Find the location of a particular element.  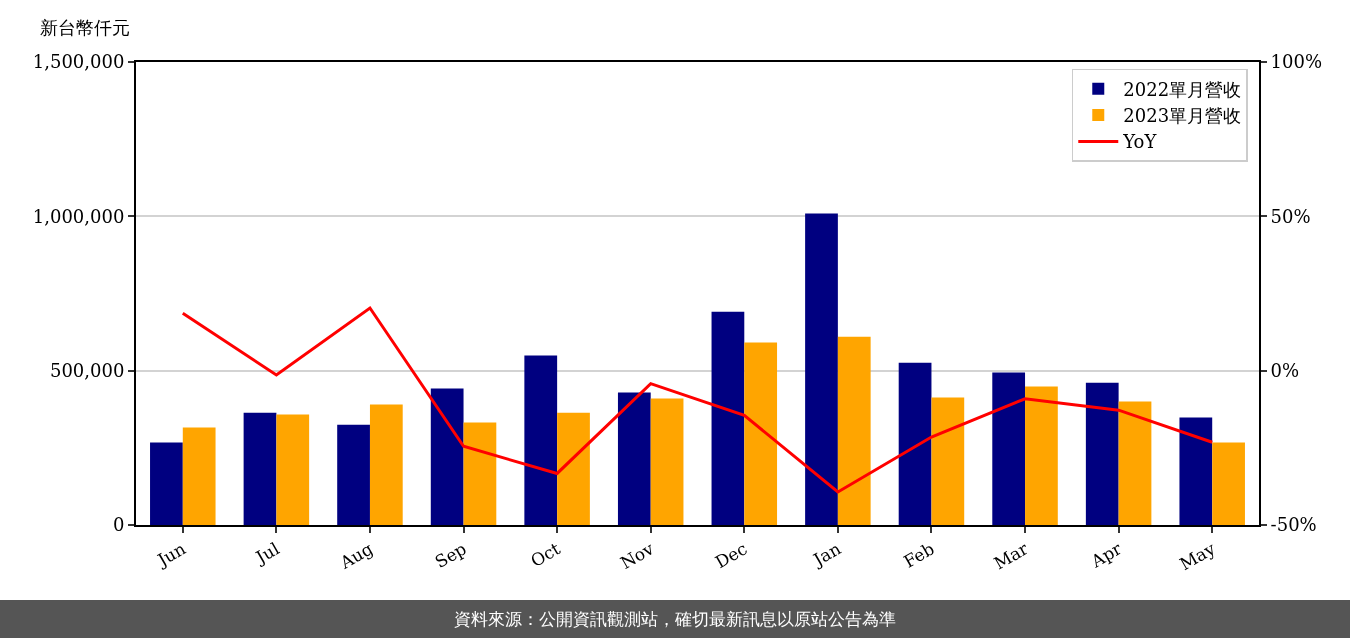

x-tick-label: Oct is located at coordinates (545, 554).